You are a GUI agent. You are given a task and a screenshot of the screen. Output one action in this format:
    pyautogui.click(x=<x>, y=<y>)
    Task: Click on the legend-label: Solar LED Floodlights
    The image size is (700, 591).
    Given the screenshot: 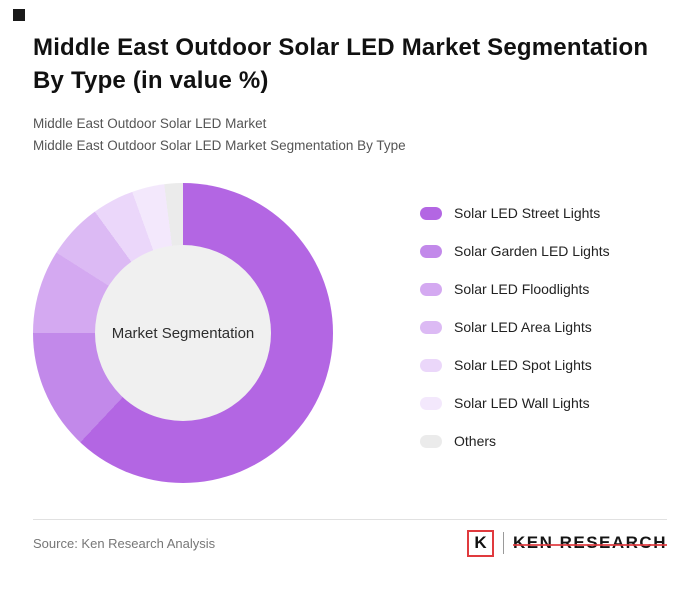 What is the action you would take?
    pyautogui.click(x=522, y=289)
    